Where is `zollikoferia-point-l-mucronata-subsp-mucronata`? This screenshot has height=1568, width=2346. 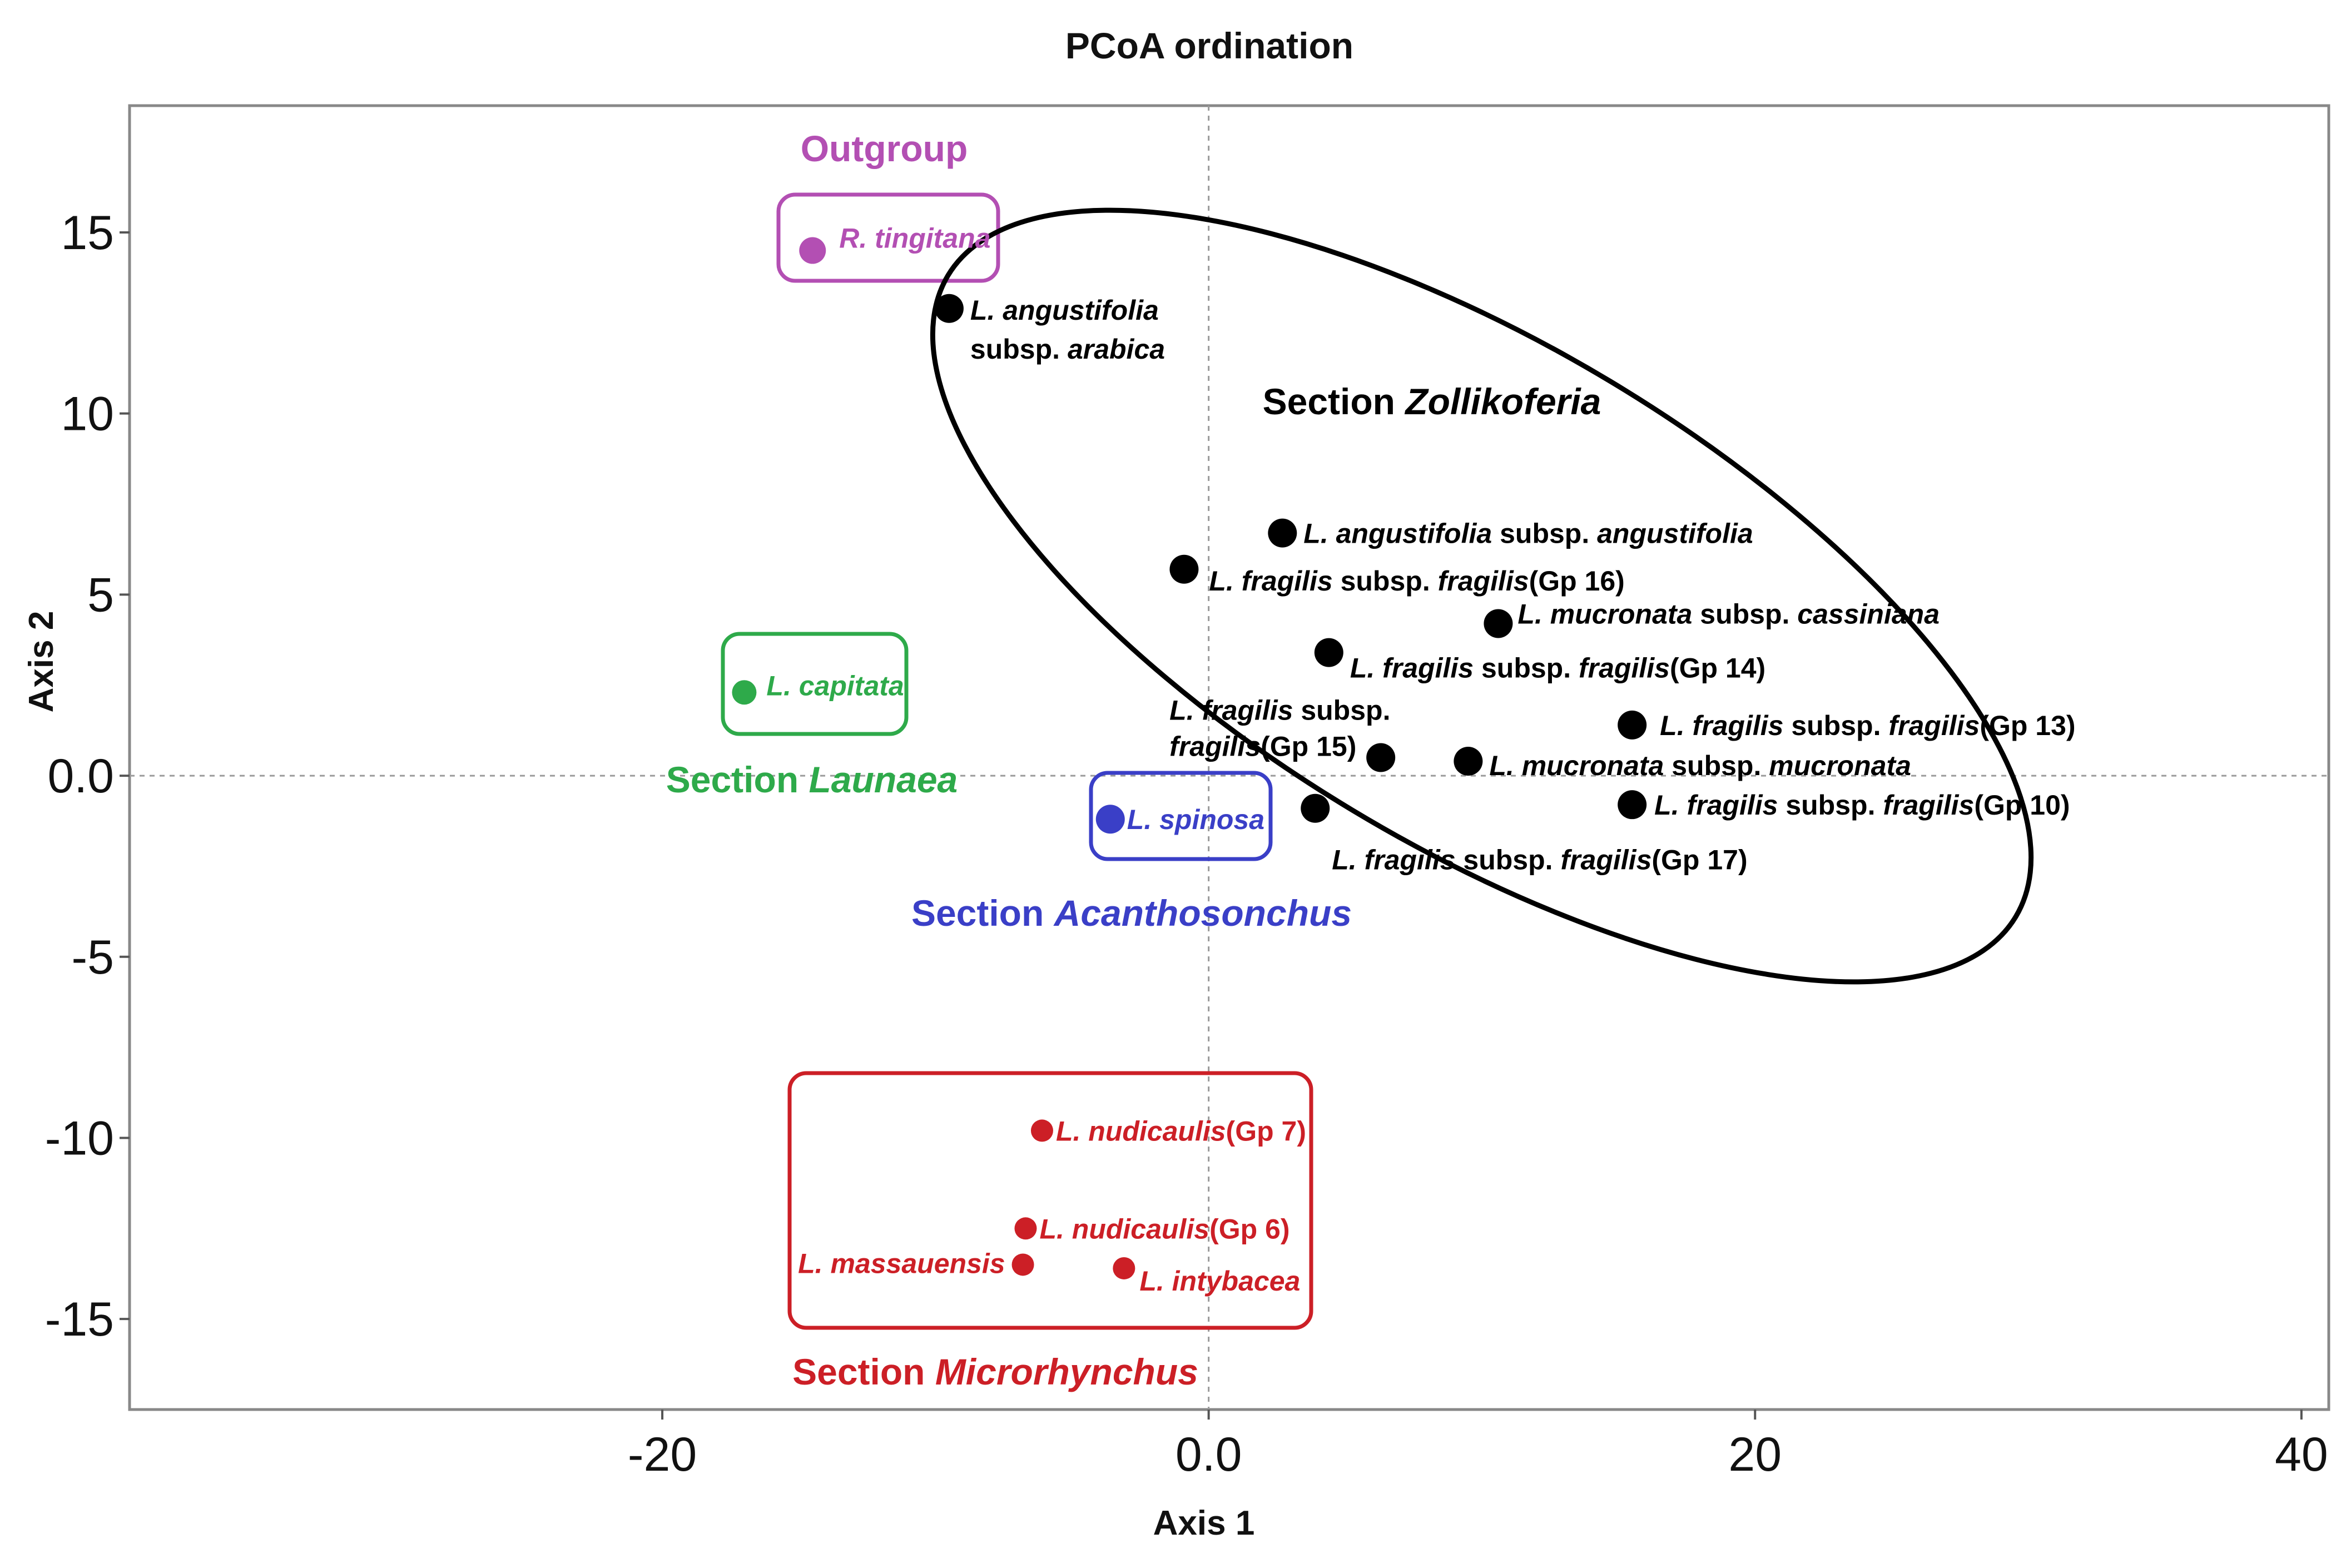 zollikoferia-point-l-mucronata-subsp-mucronata is located at coordinates (1468, 762).